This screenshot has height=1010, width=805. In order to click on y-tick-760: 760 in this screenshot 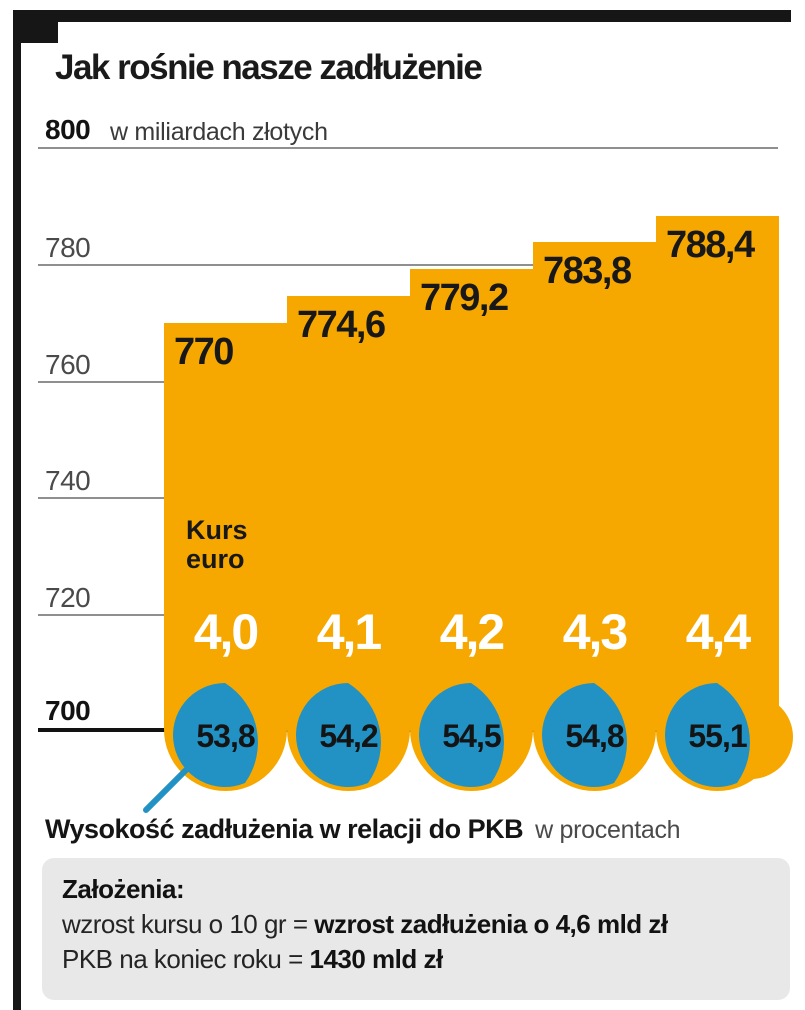, I will do `click(68, 364)`.